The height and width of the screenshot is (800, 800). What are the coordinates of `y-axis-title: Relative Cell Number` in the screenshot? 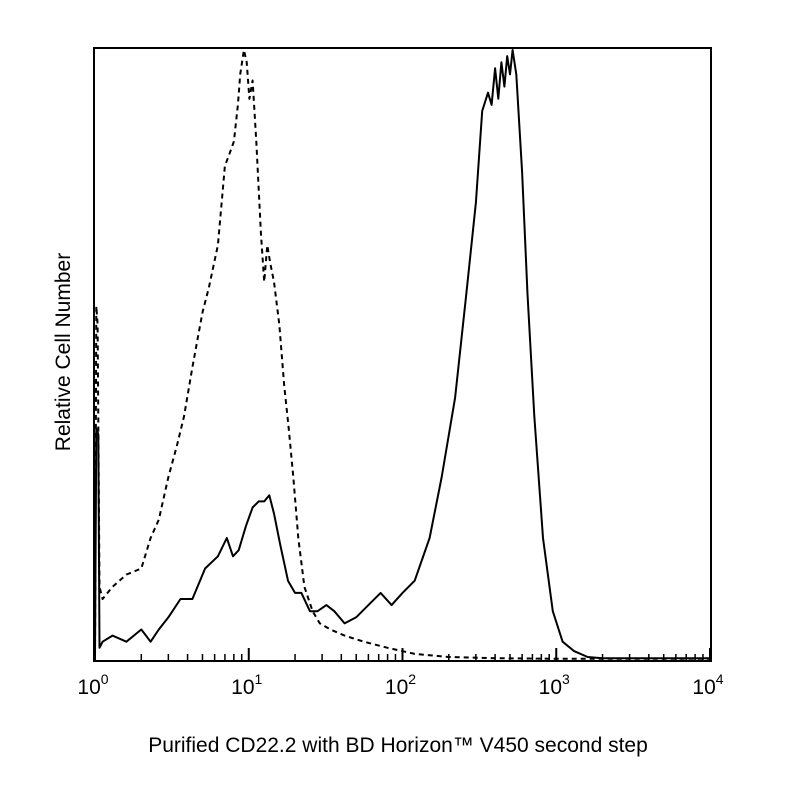 It's located at (63, 352).